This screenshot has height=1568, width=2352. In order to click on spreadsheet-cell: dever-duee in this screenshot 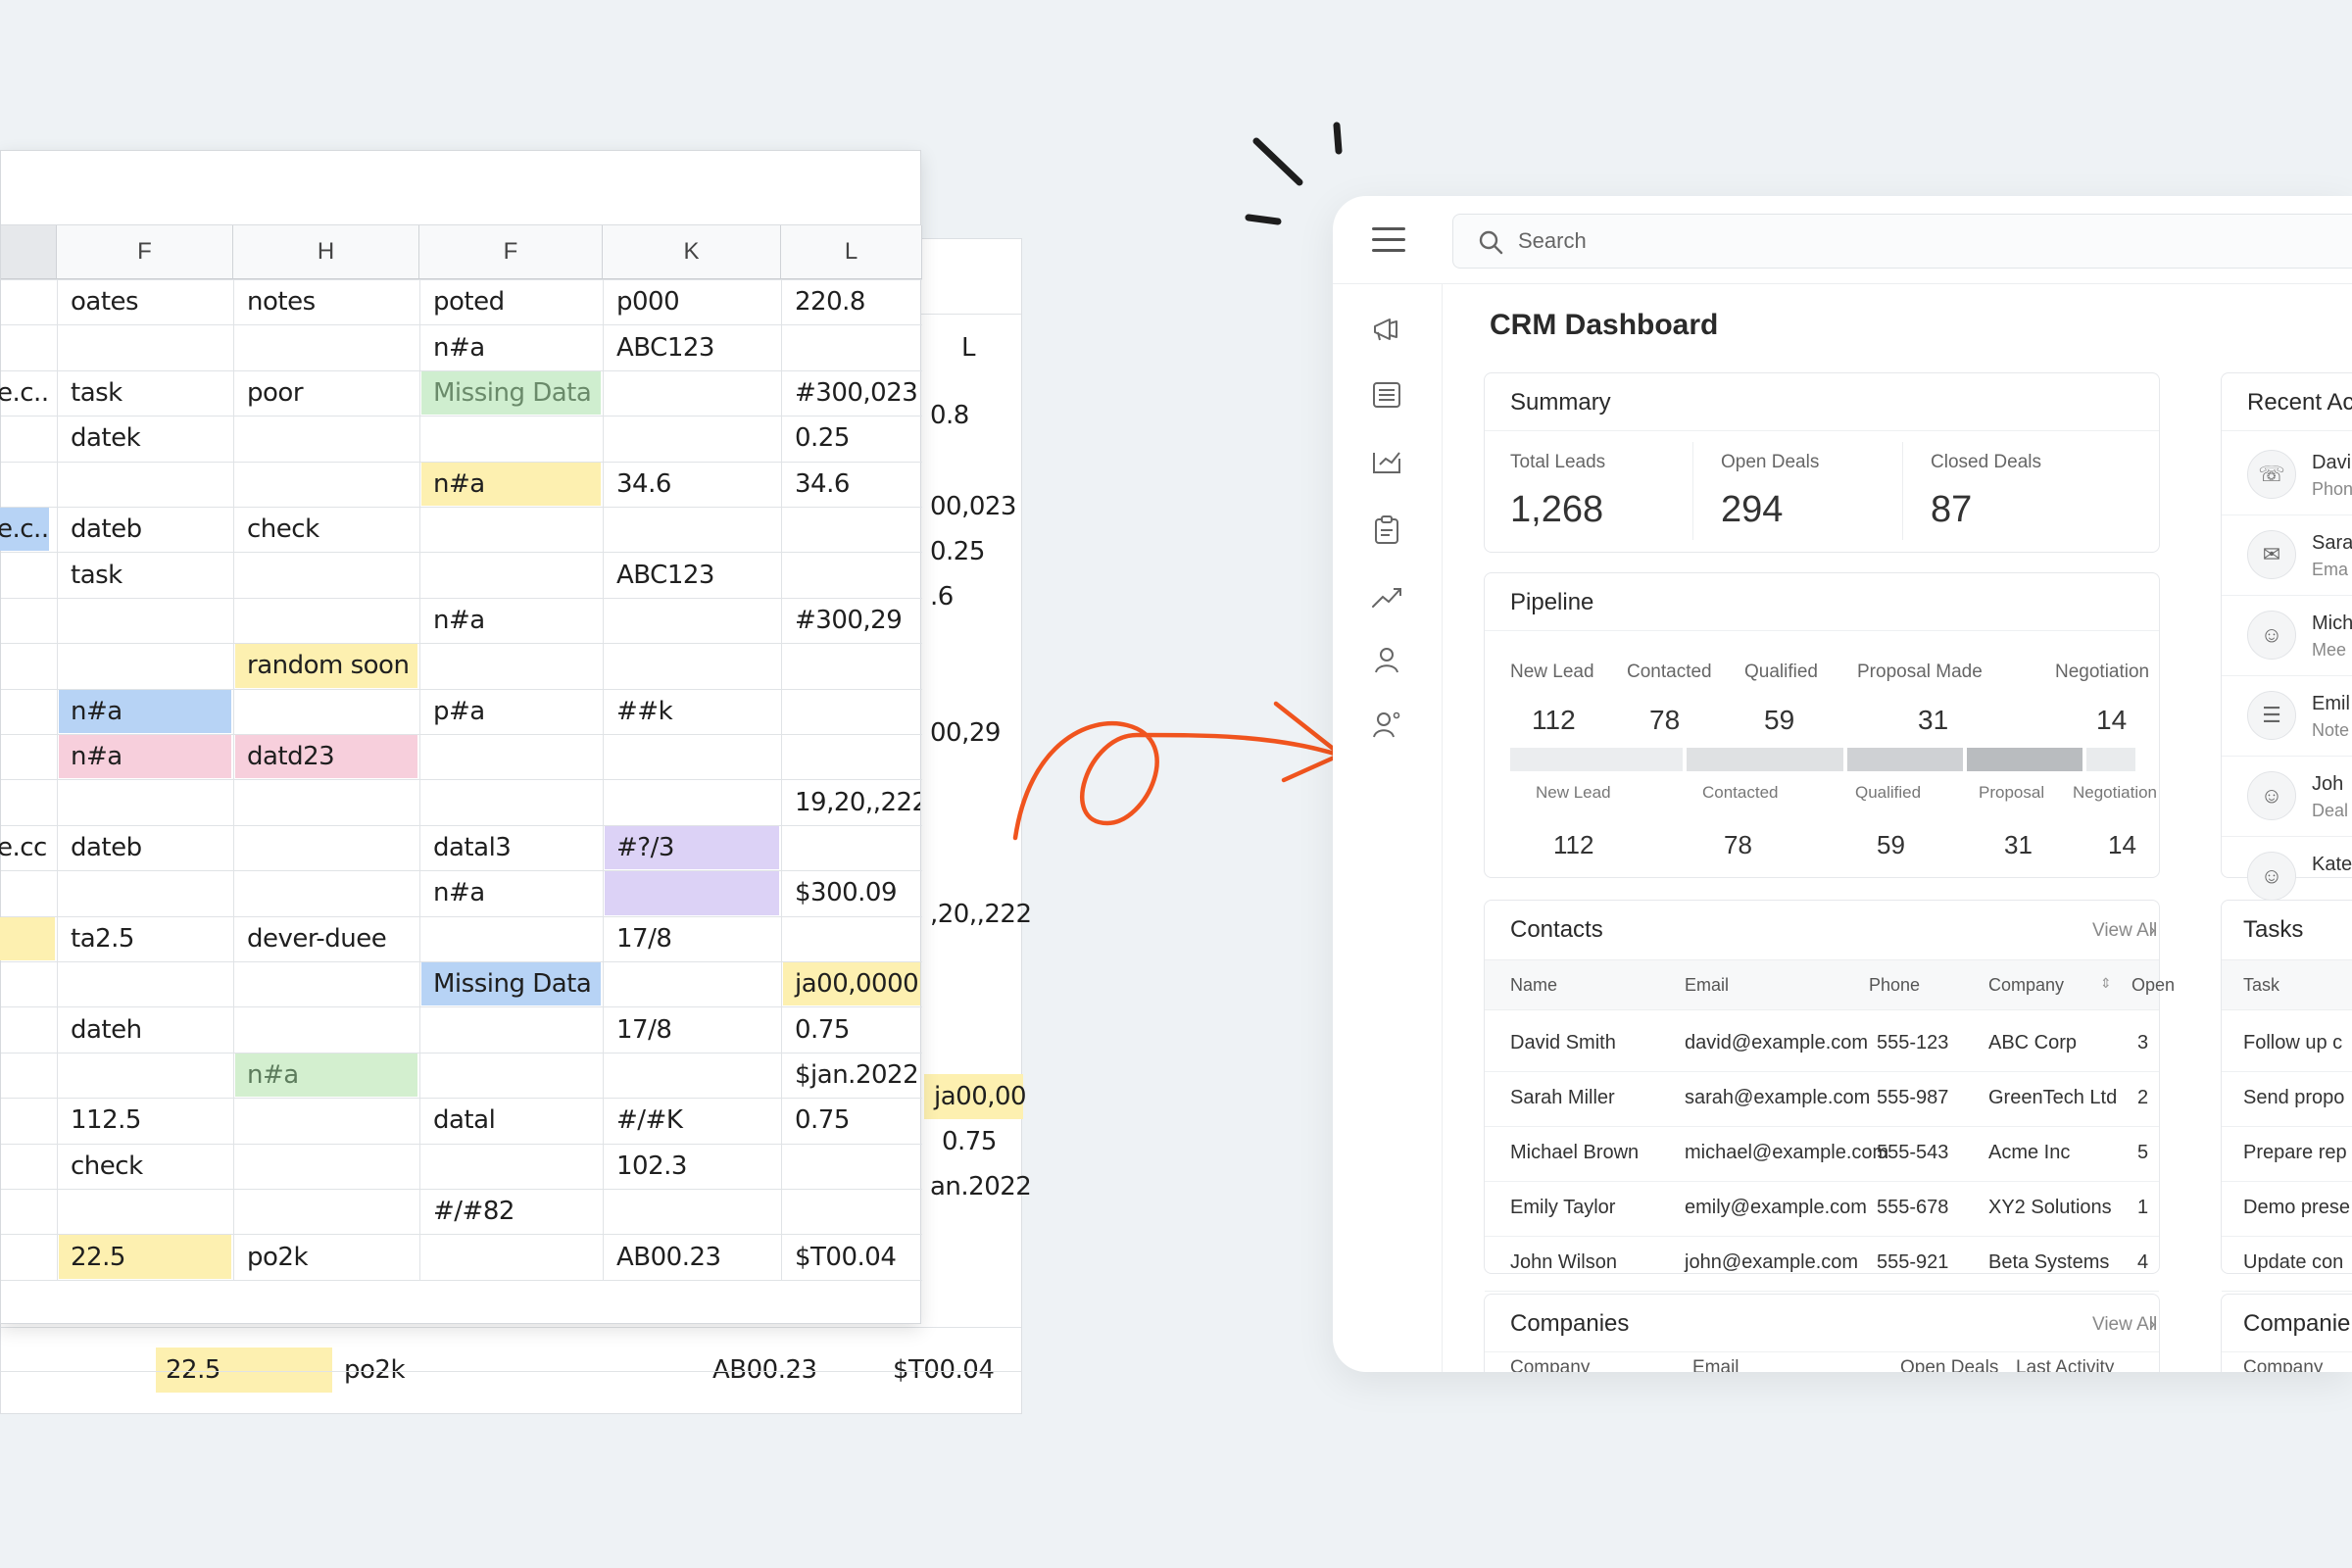, I will do `click(317, 938)`.